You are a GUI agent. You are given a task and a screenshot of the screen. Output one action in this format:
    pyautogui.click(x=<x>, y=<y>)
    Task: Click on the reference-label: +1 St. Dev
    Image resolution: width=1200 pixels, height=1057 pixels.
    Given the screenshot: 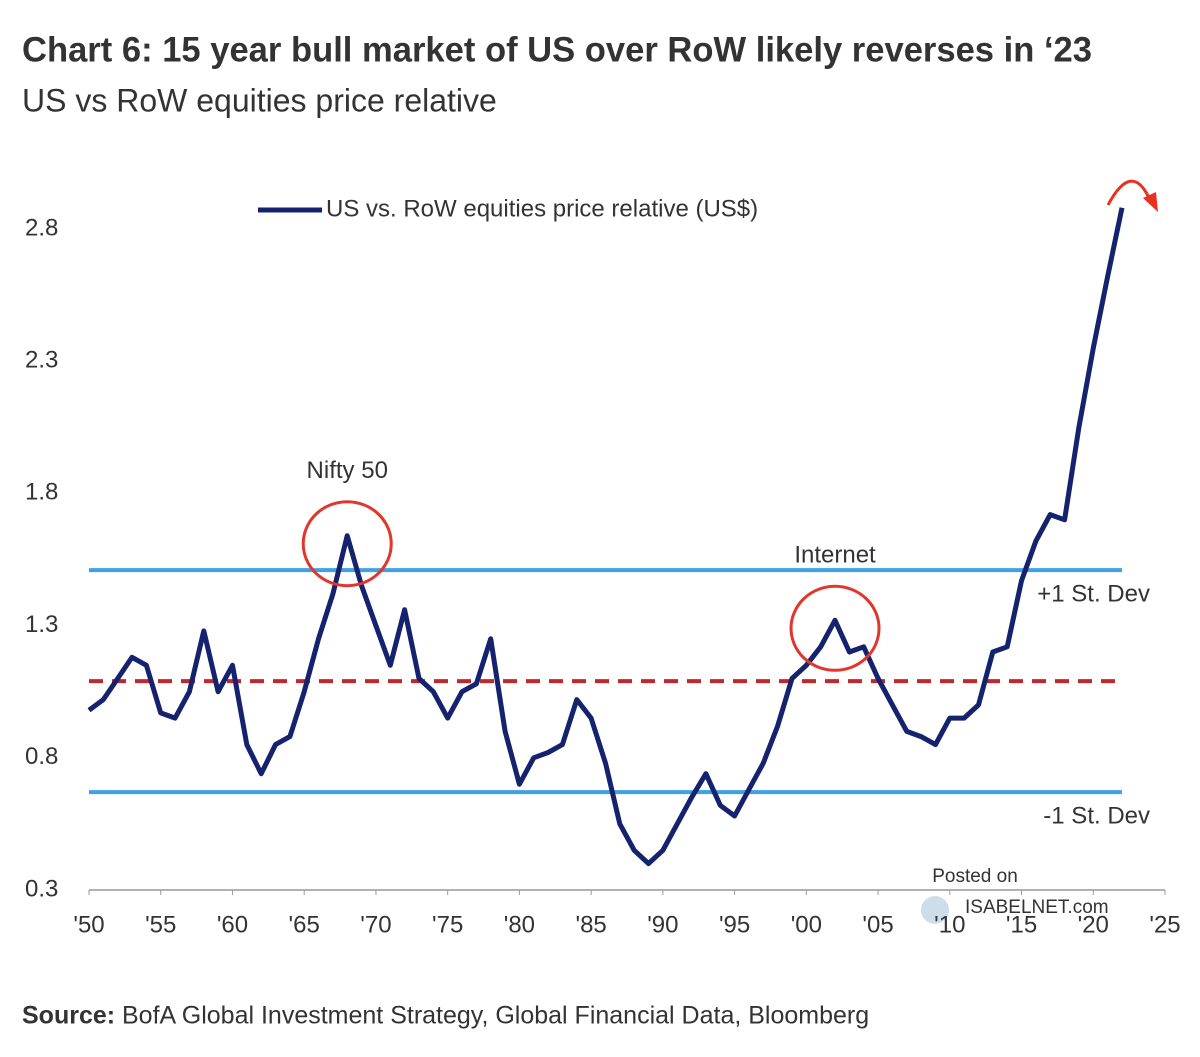 What is the action you would take?
    pyautogui.click(x=1093, y=593)
    